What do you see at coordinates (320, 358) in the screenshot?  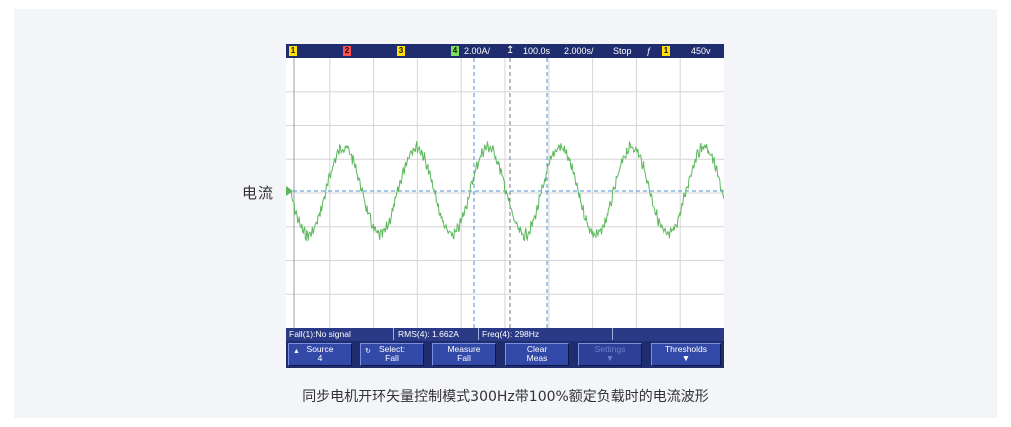 I see `source-softkey-value: 4` at bounding box center [320, 358].